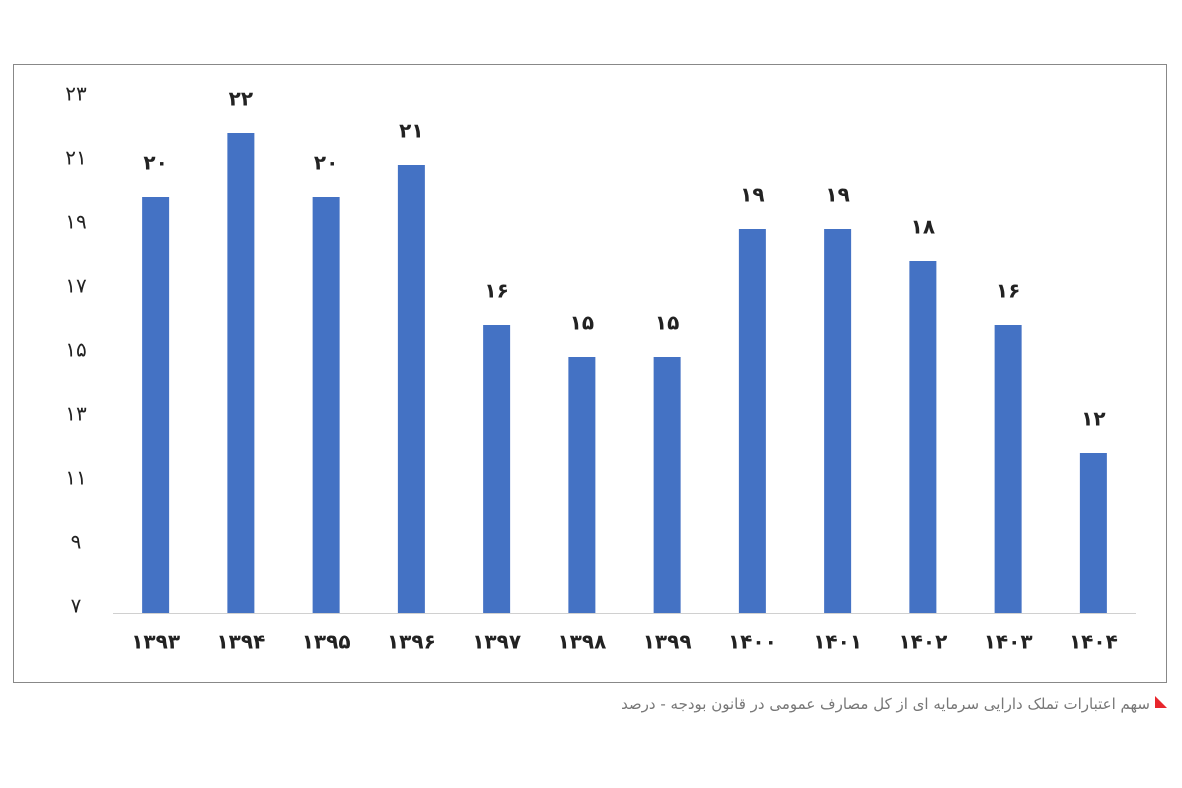 This screenshot has height=788, width=1182. Describe the element at coordinates (76, 414) in the screenshot. I see `y-tick-label: ۱۳` at that location.